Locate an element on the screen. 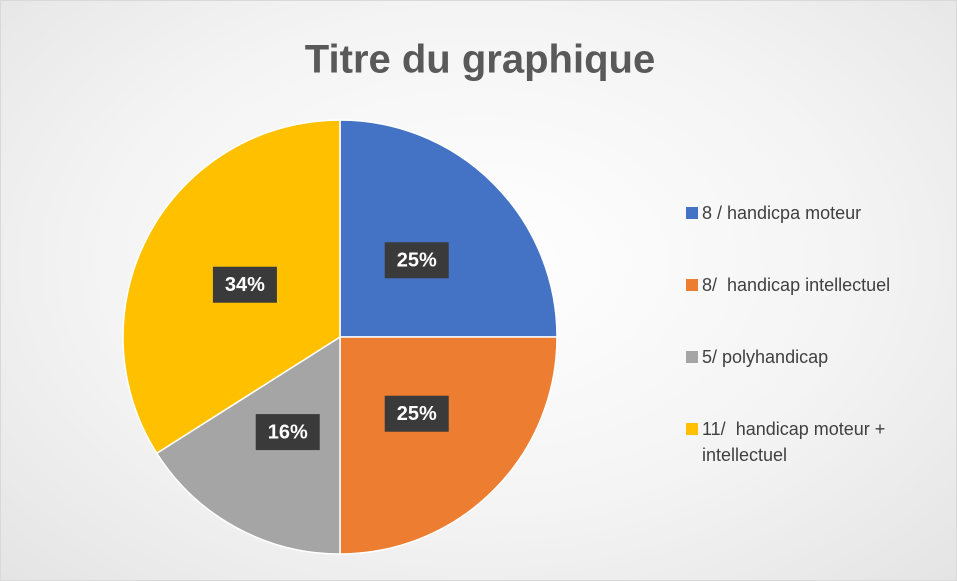  data-label: 34% is located at coordinates (245, 285).